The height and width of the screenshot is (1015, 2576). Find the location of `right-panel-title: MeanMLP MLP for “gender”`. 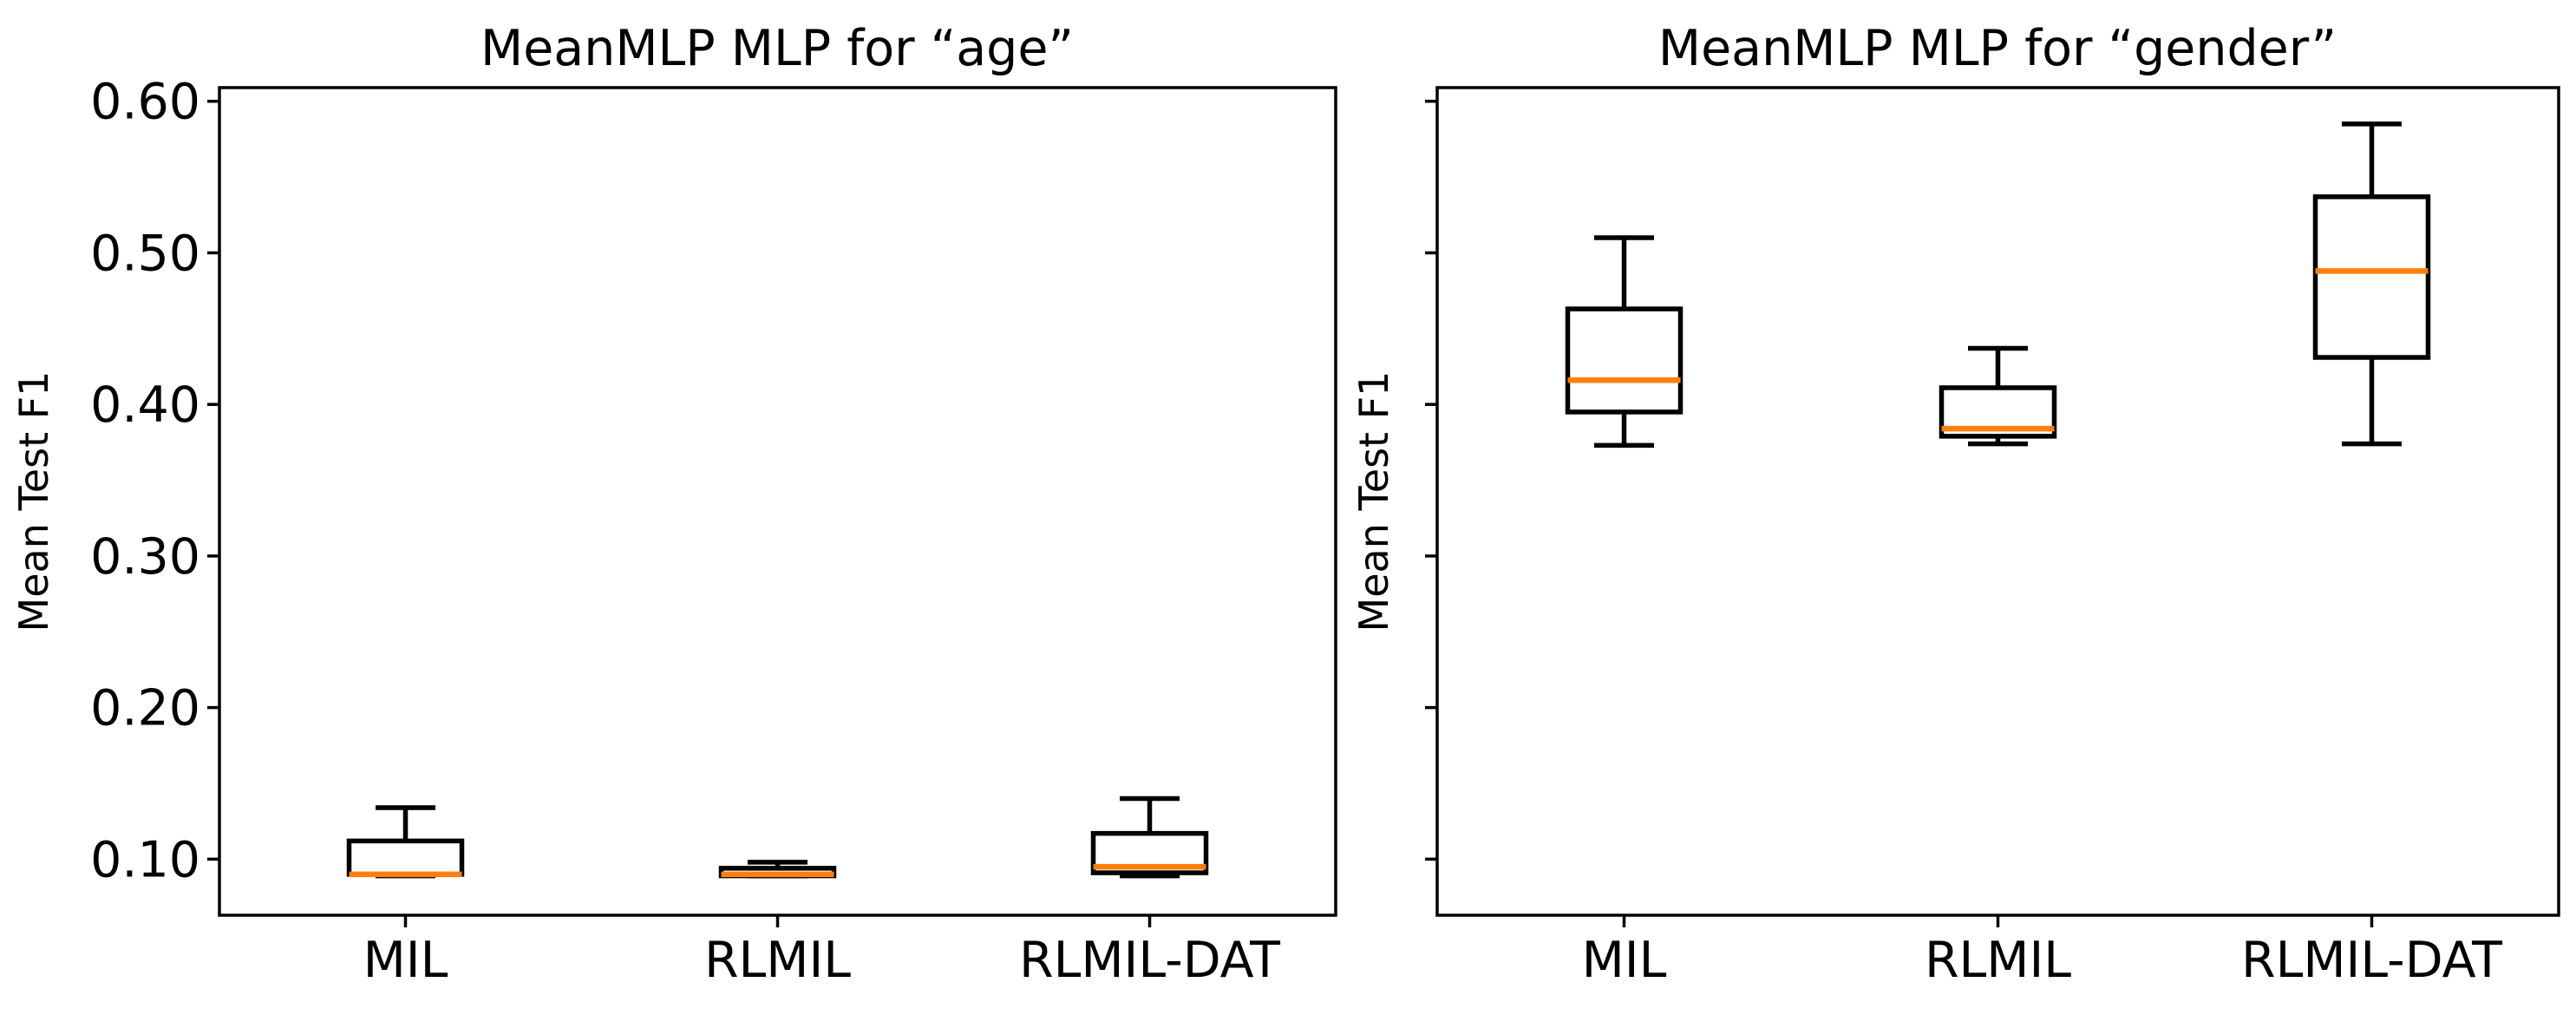

right-panel-title: MeanMLP MLP for “gender” is located at coordinates (1997, 48).